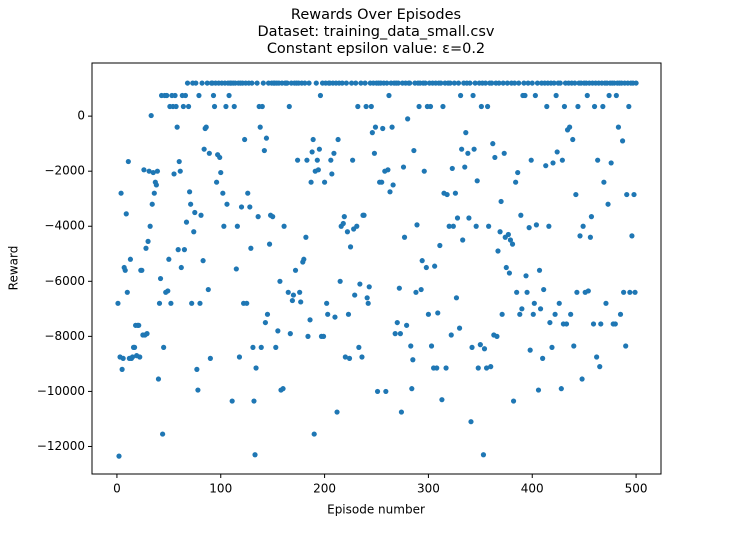 This screenshot has width=735, height=533. I want to click on x-tick-label: 400, so click(532, 489).